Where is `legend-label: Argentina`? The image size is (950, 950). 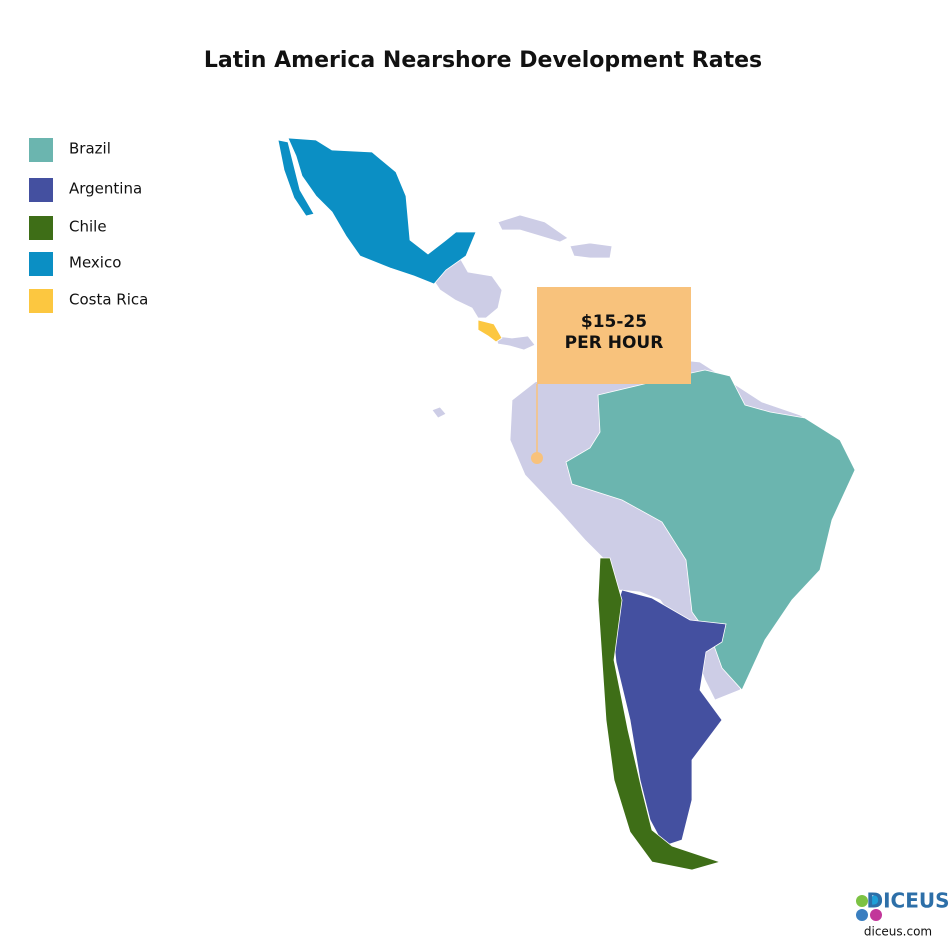
legend-label: Argentina is located at coordinates (105, 189).